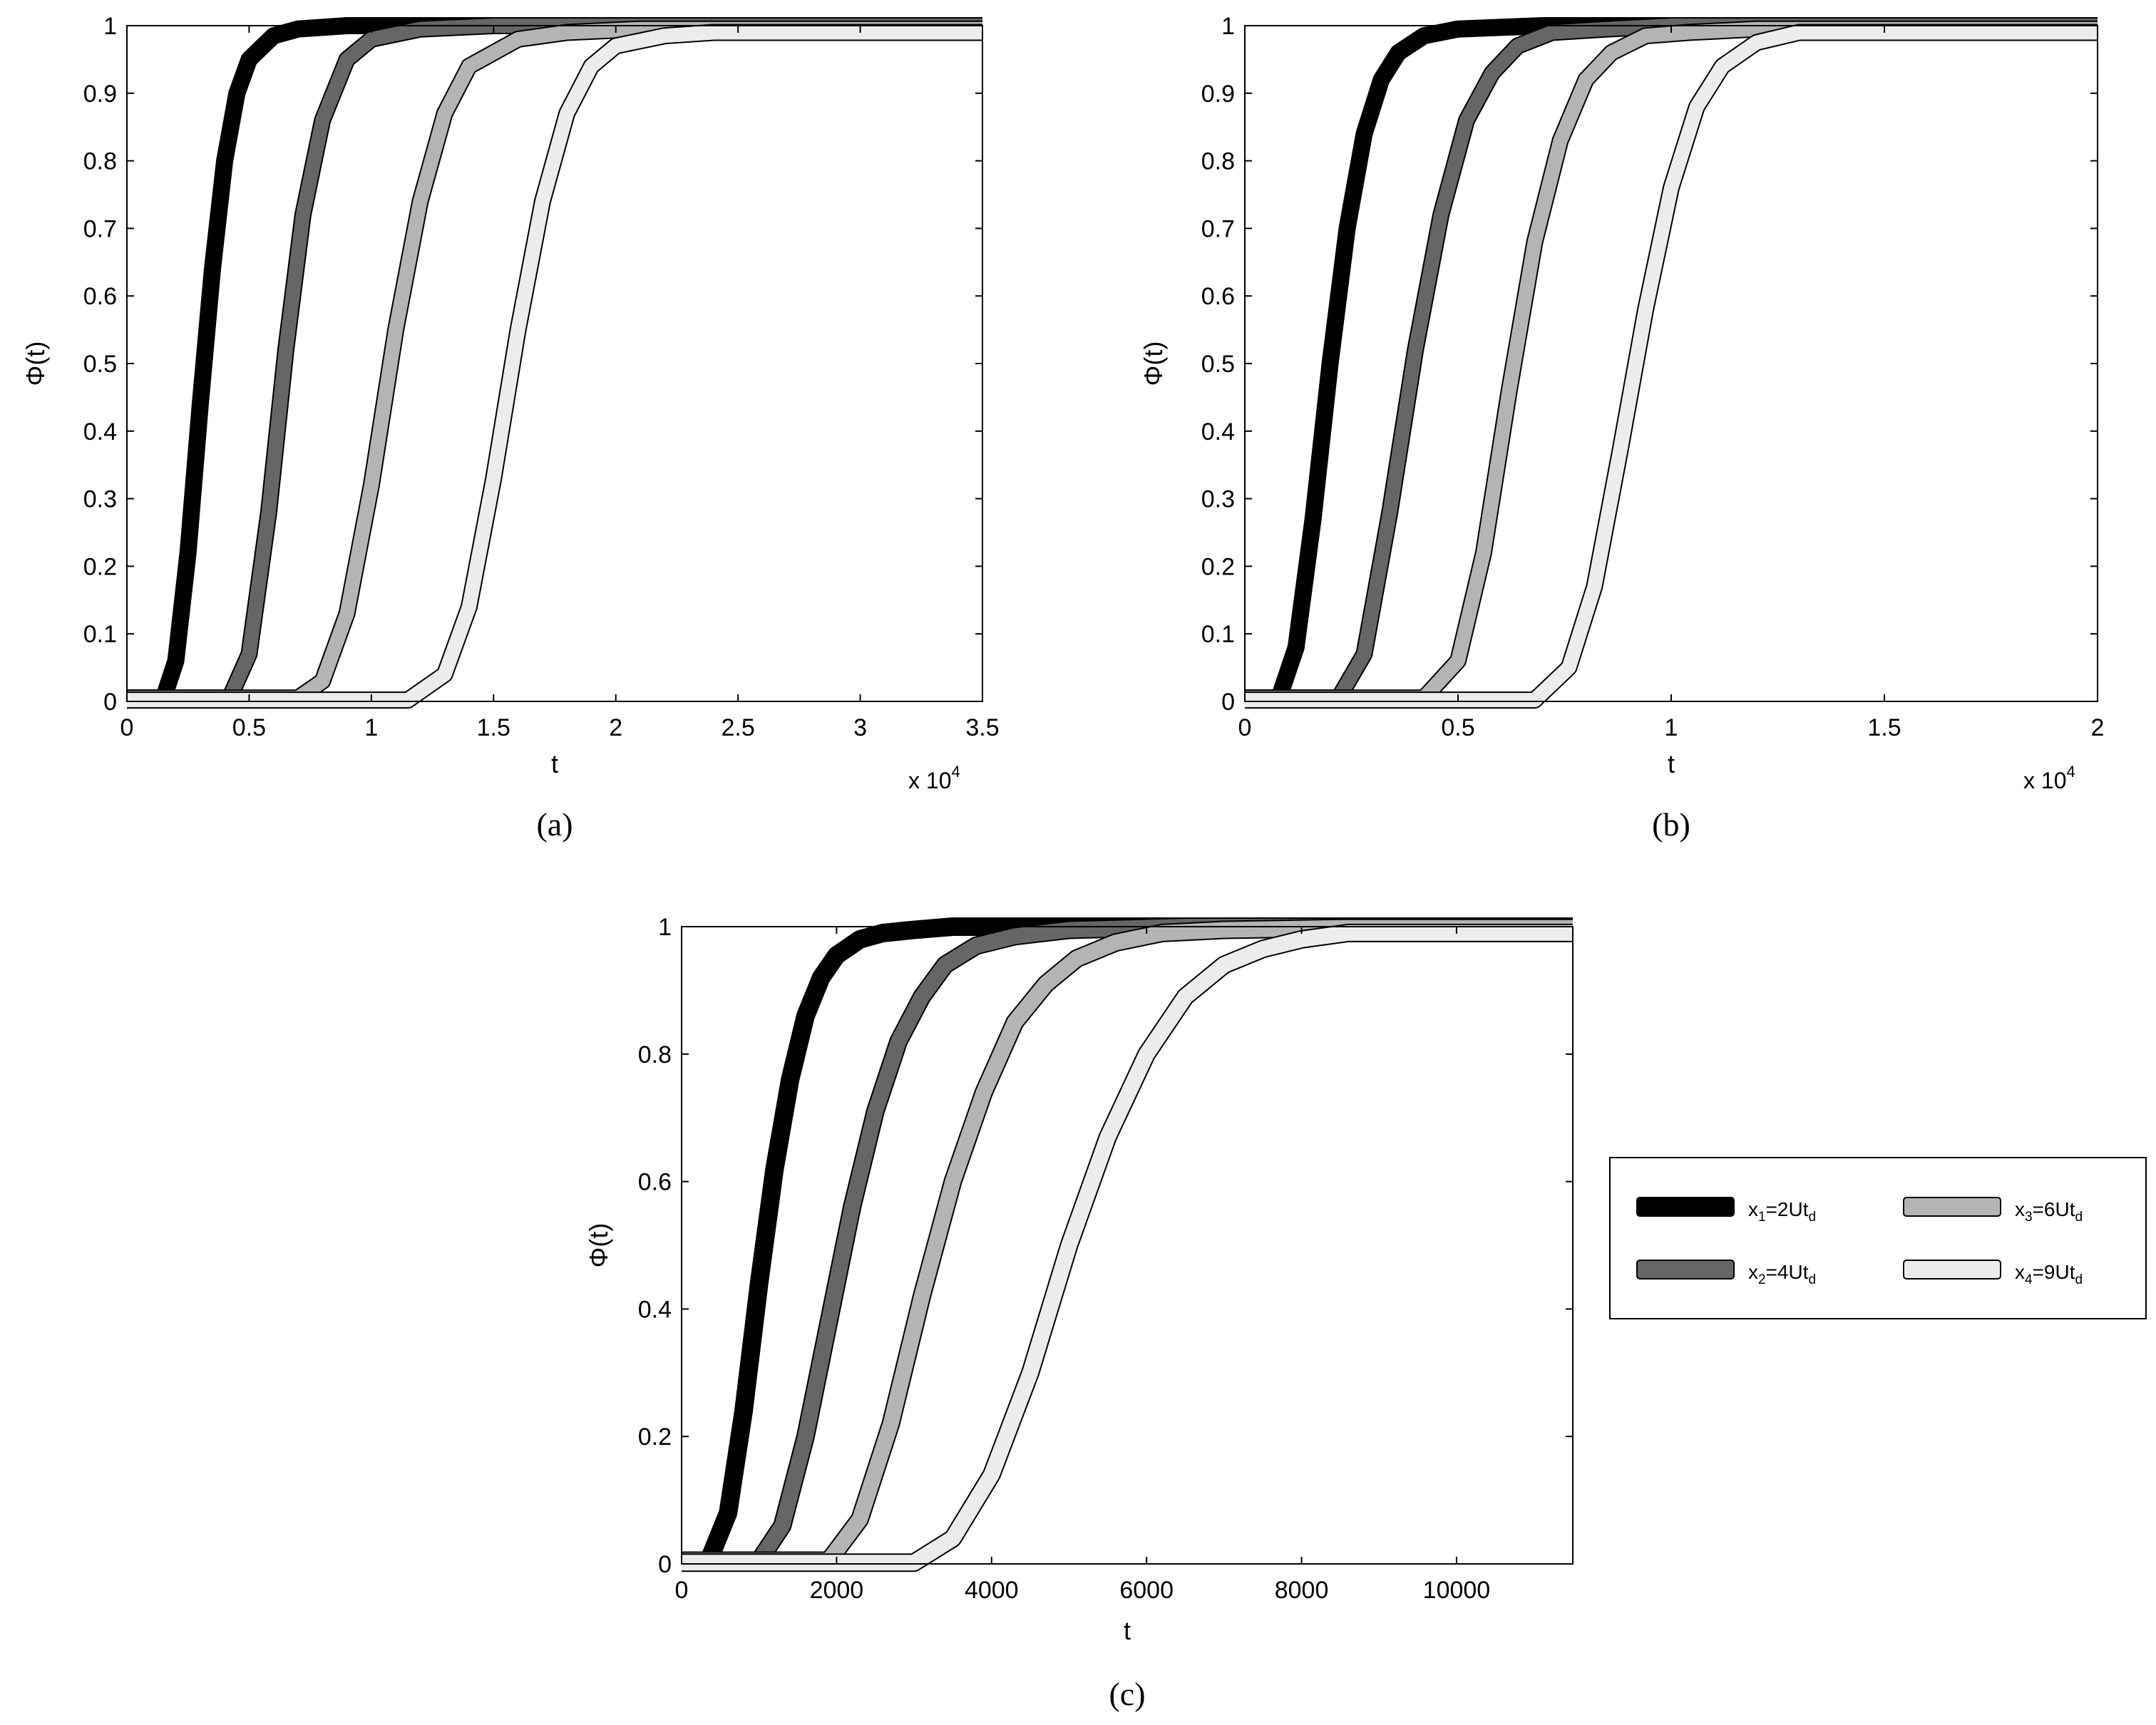 This screenshot has height=1725, width=2156. What do you see at coordinates (100, 296) in the screenshot?
I see `panel-a-ytick-label: 0.6` at bounding box center [100, 296].